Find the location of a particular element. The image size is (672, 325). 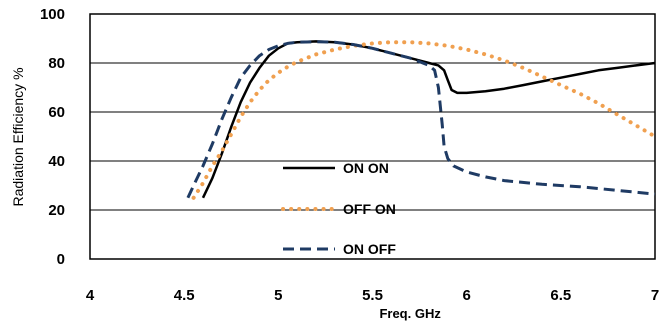

legend-label: ON OFF is located at coordinates (369, 249).